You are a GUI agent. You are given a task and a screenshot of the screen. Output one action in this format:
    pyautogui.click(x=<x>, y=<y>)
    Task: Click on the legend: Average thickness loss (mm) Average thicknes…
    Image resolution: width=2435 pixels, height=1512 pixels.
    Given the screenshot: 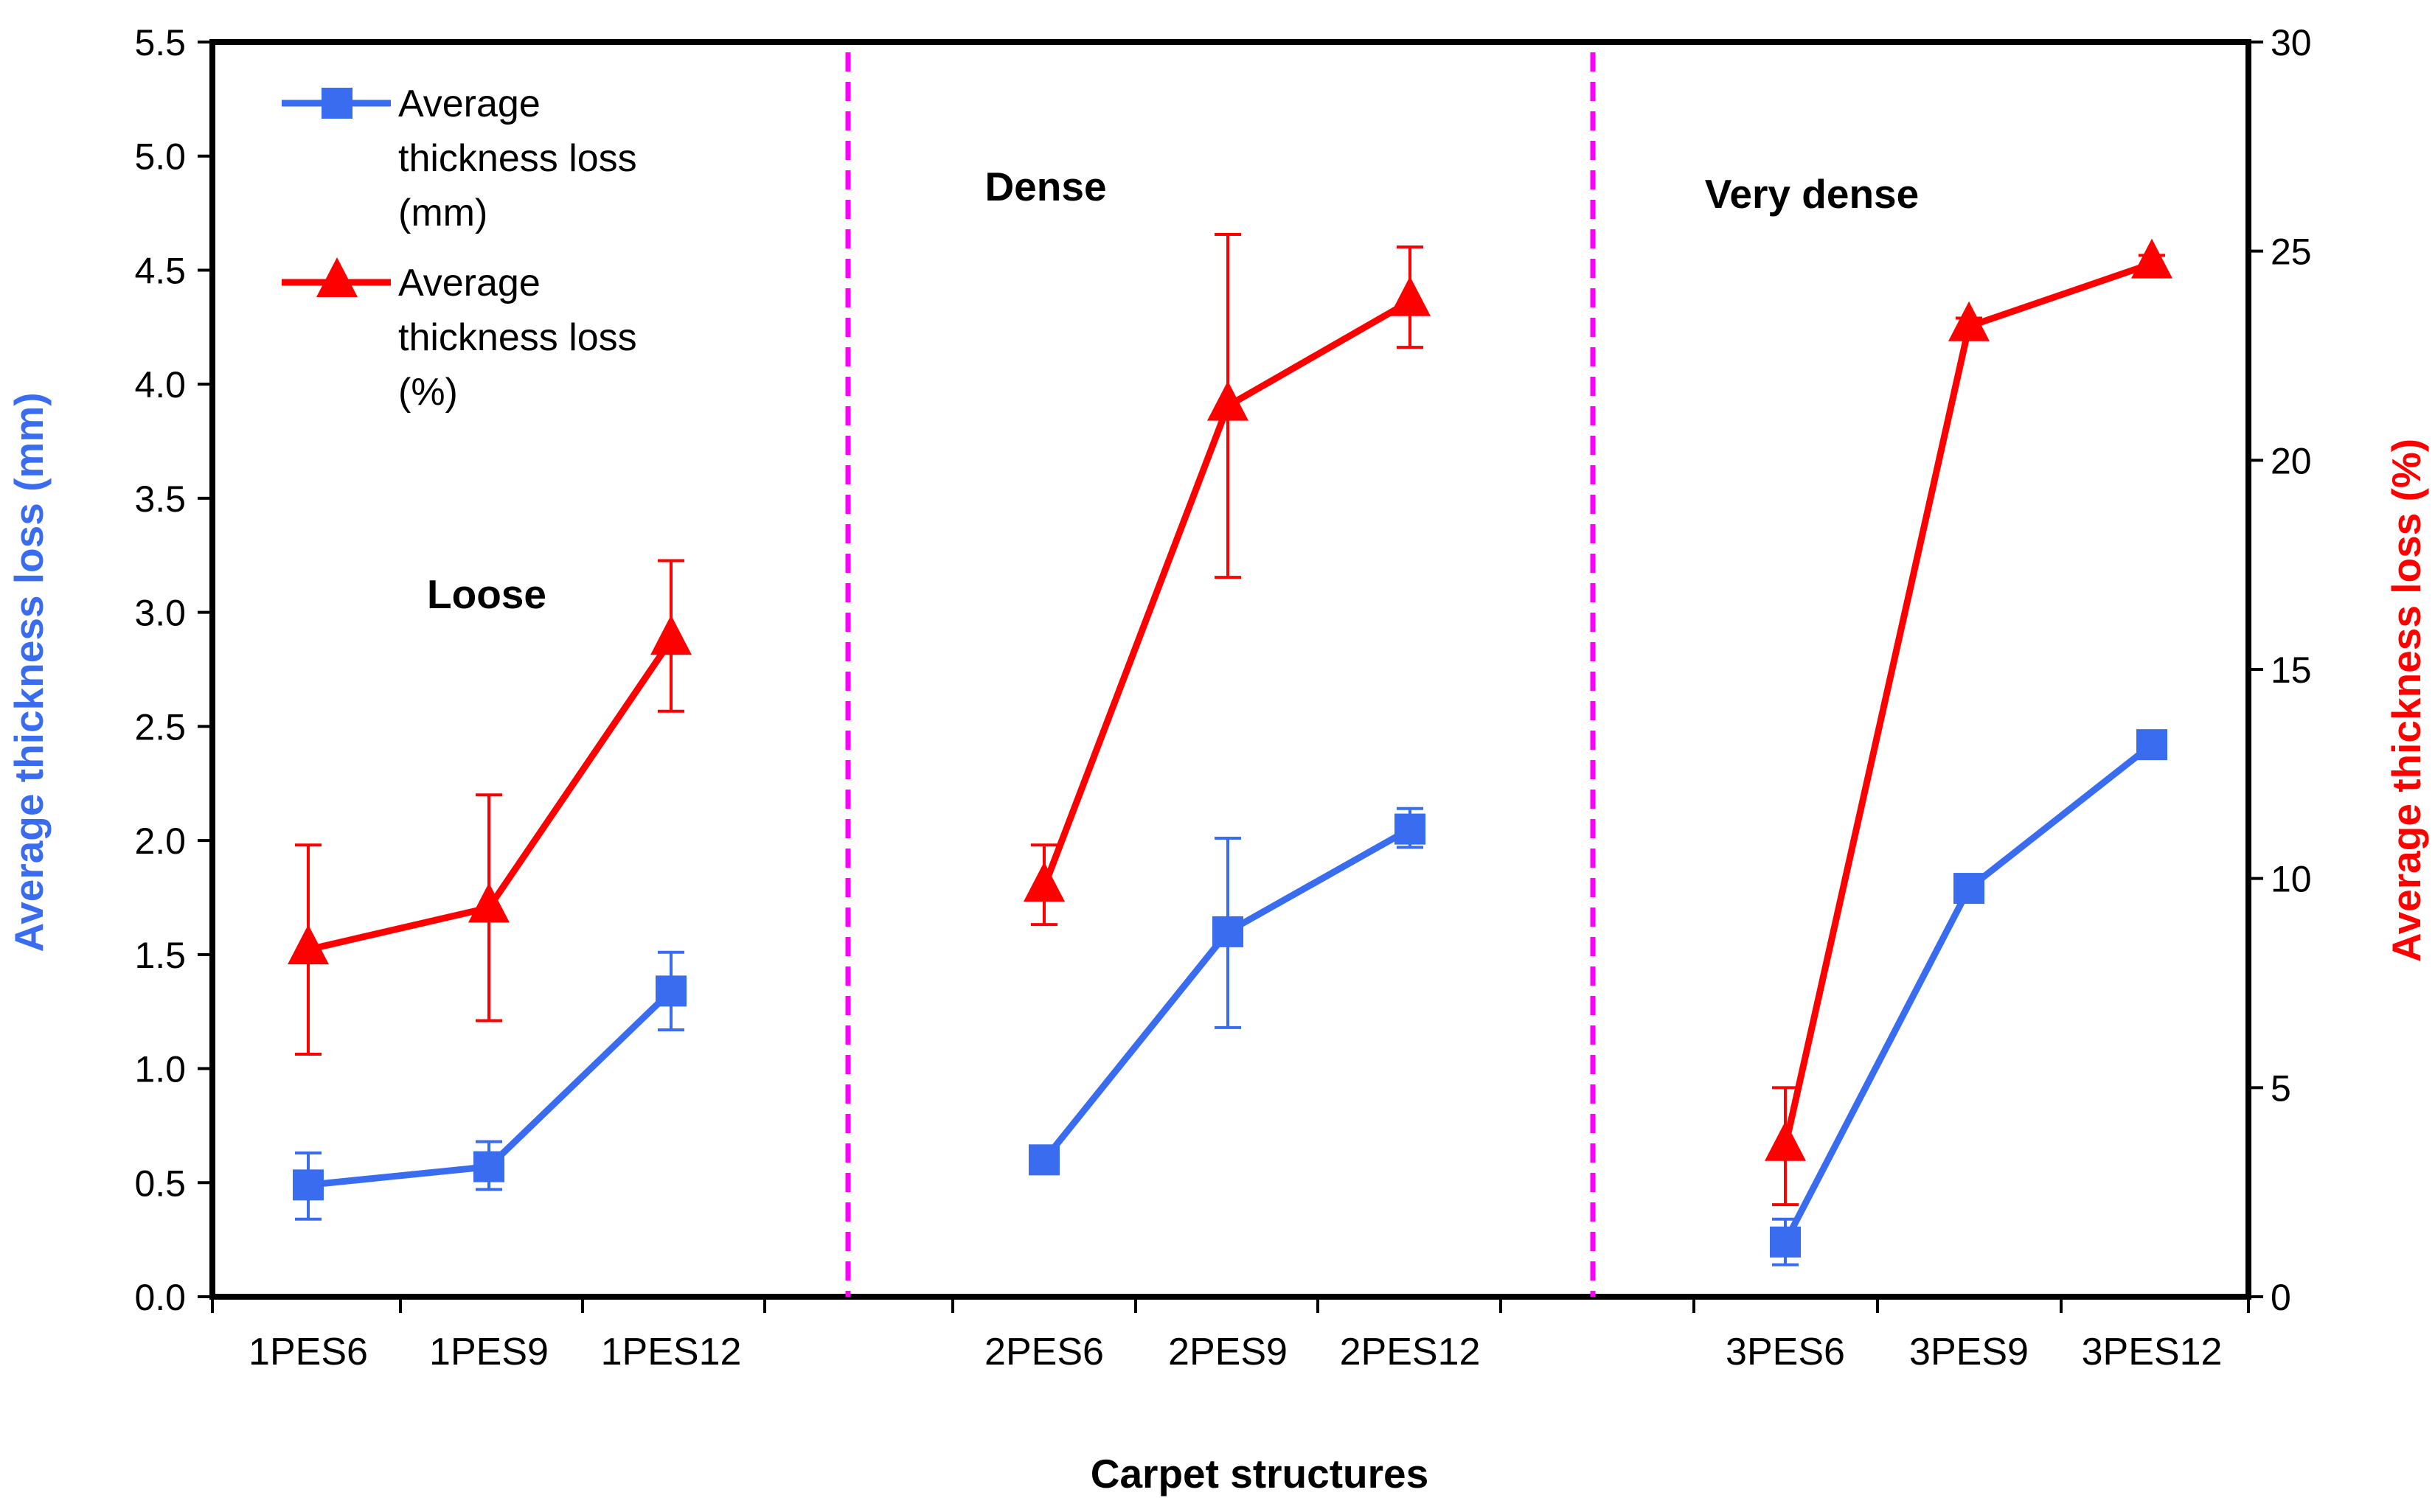 What is the action you would take?
    pyautogui.click(x=460, y=248)
    